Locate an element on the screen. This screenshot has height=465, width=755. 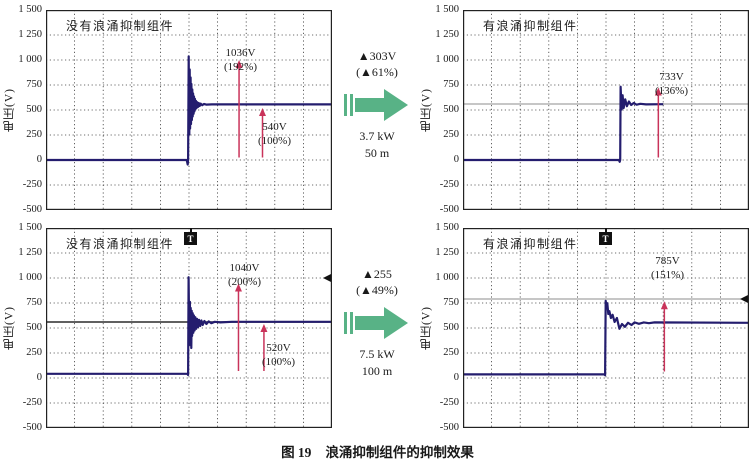
distance-label: 50 m is located at coordinates (377, 152).